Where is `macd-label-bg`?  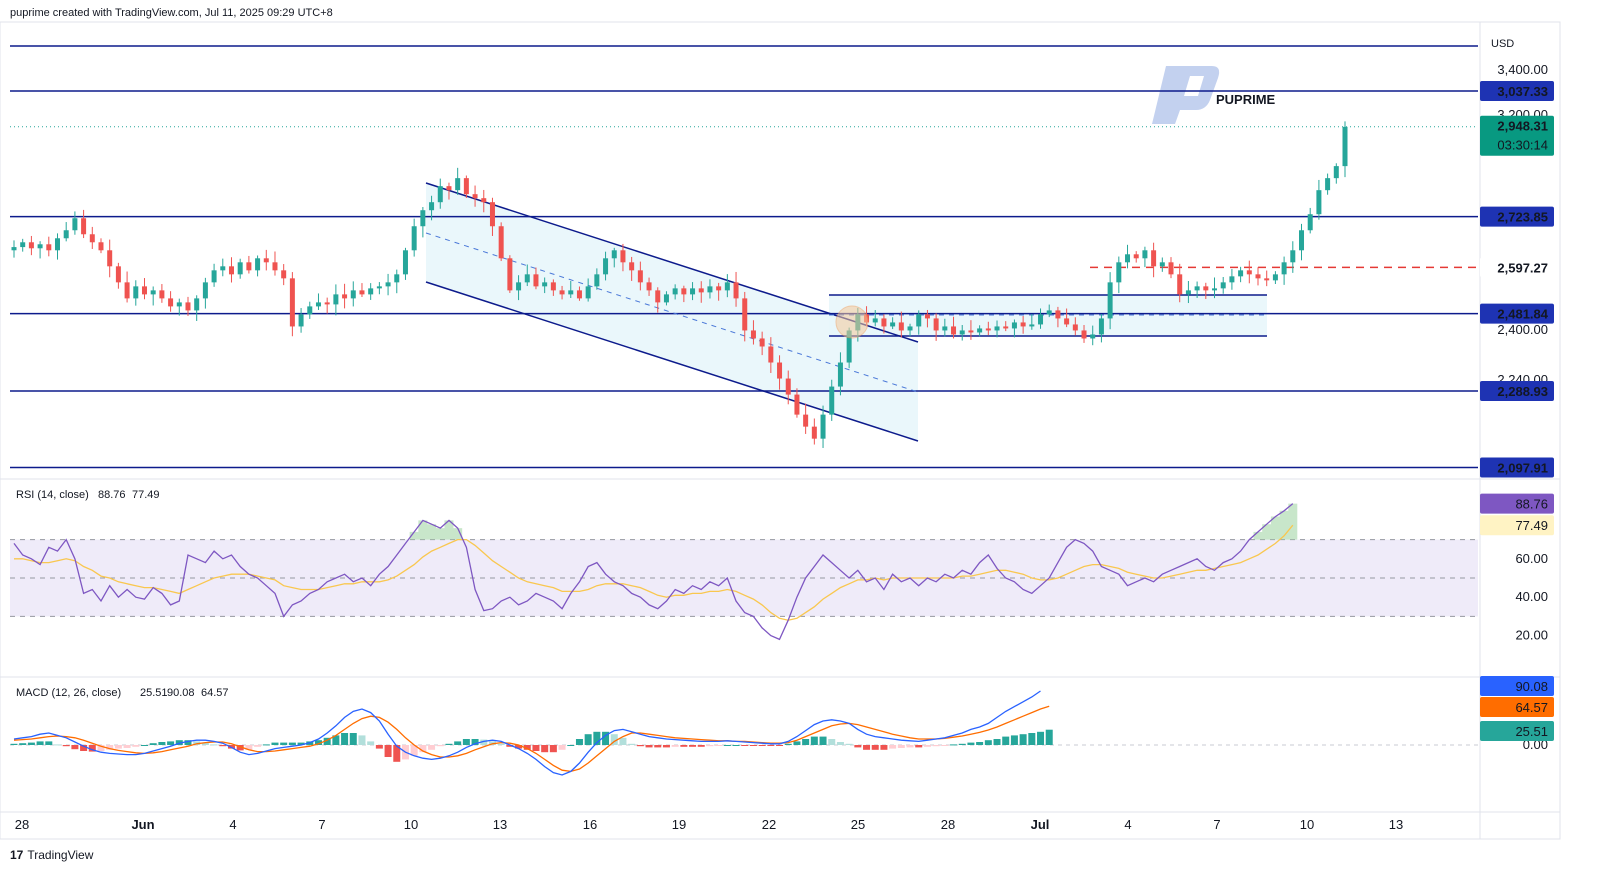 macd-label-bg is located at coordinates (1517, 686).